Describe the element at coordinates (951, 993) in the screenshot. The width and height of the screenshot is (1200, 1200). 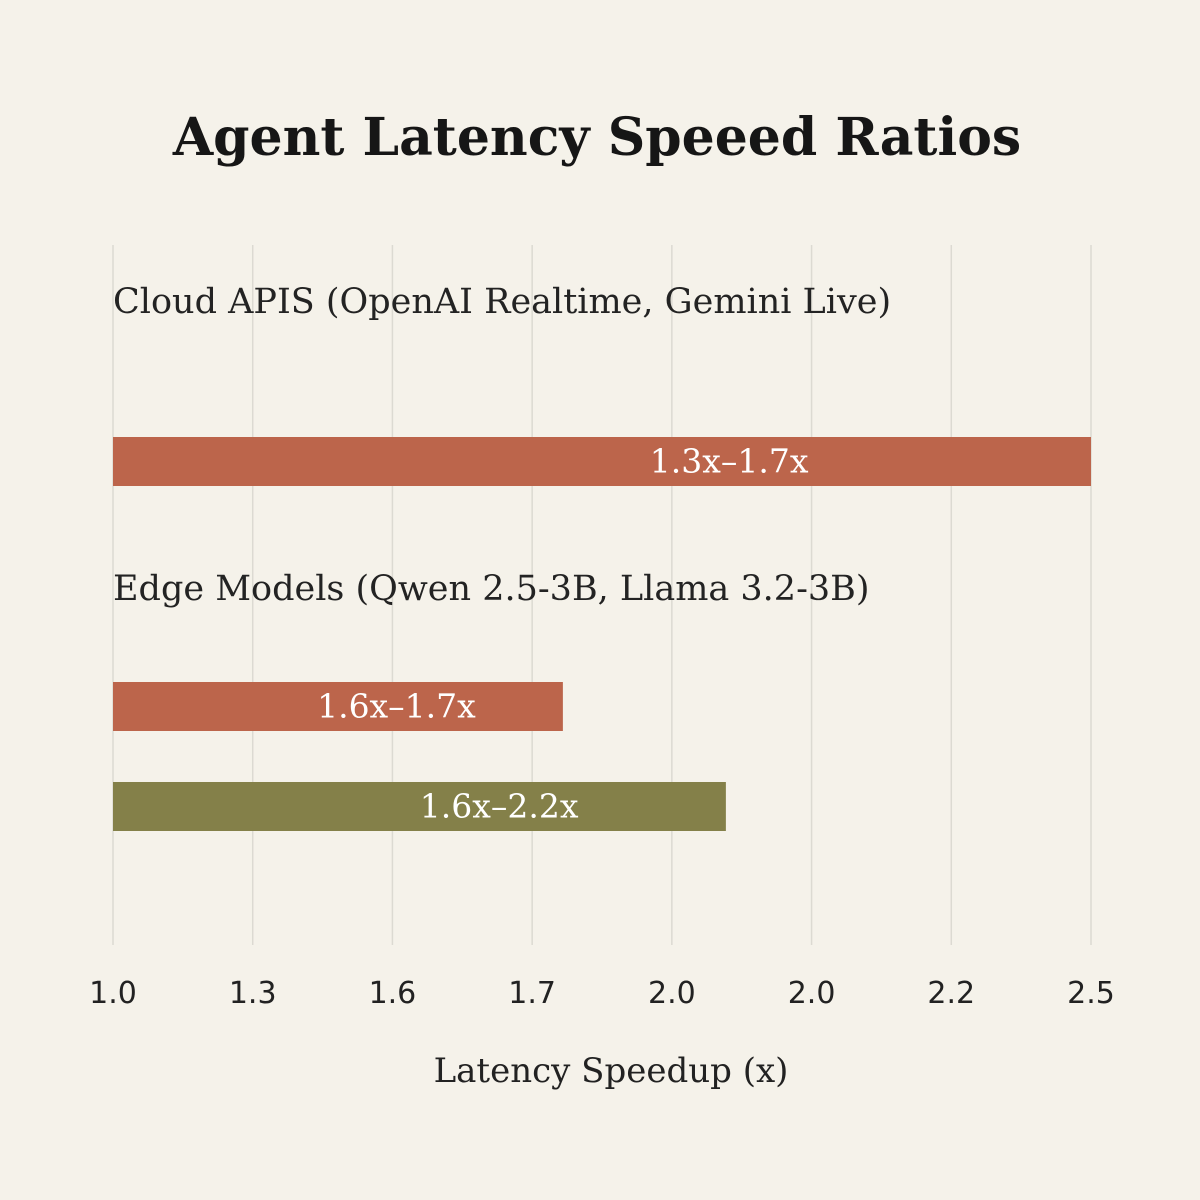
I see `x-tick-label: 2.2` at that location.